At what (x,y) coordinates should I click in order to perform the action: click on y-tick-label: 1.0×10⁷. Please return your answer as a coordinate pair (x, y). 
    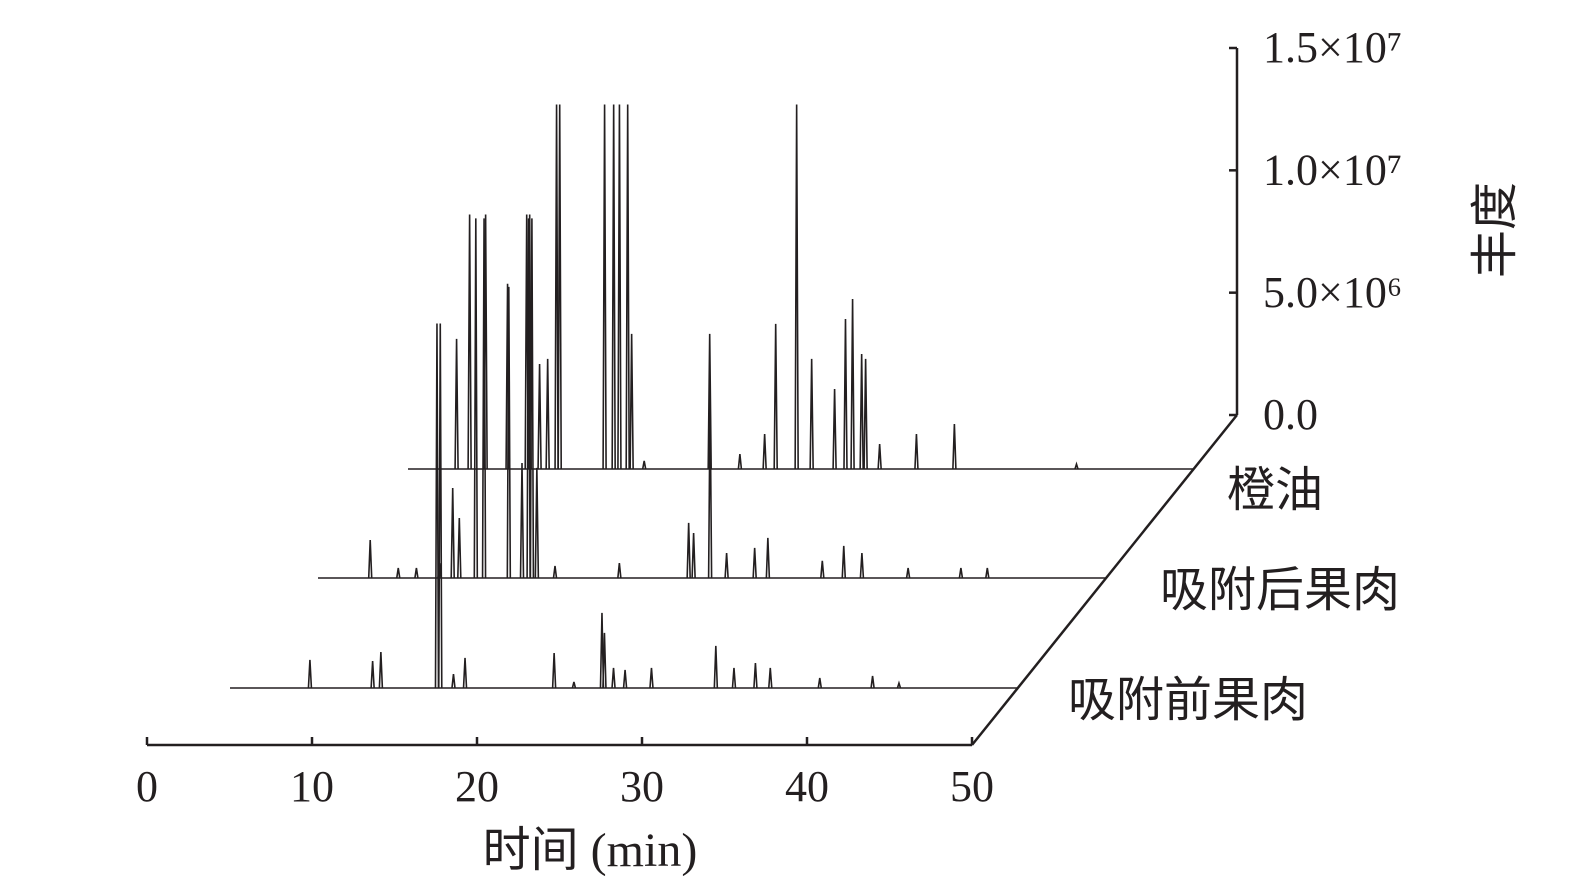
    Looking at the image, I should click on (1332, 169).